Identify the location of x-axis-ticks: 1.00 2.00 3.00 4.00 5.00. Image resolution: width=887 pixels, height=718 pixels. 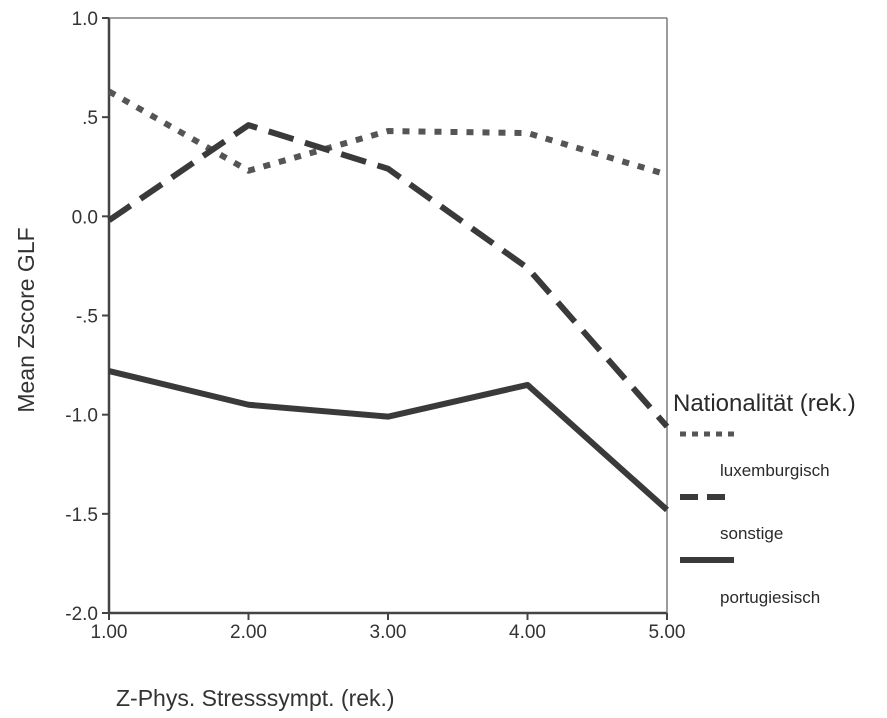
(388, 628).